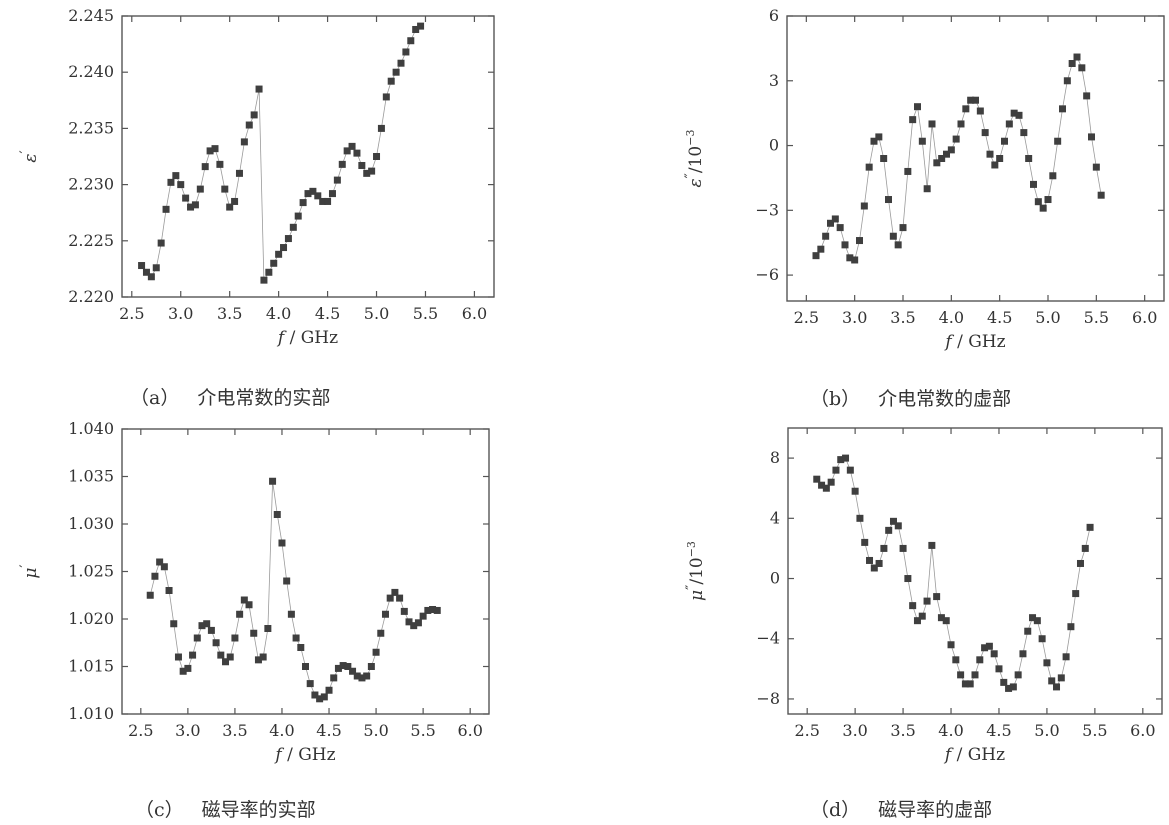 The width and height of the screenshot is (1169, 825). What do you see at coordinates (768, 698) in the screenshot?
I see `y-tick-label: −8` at bounding box center [768, 698].